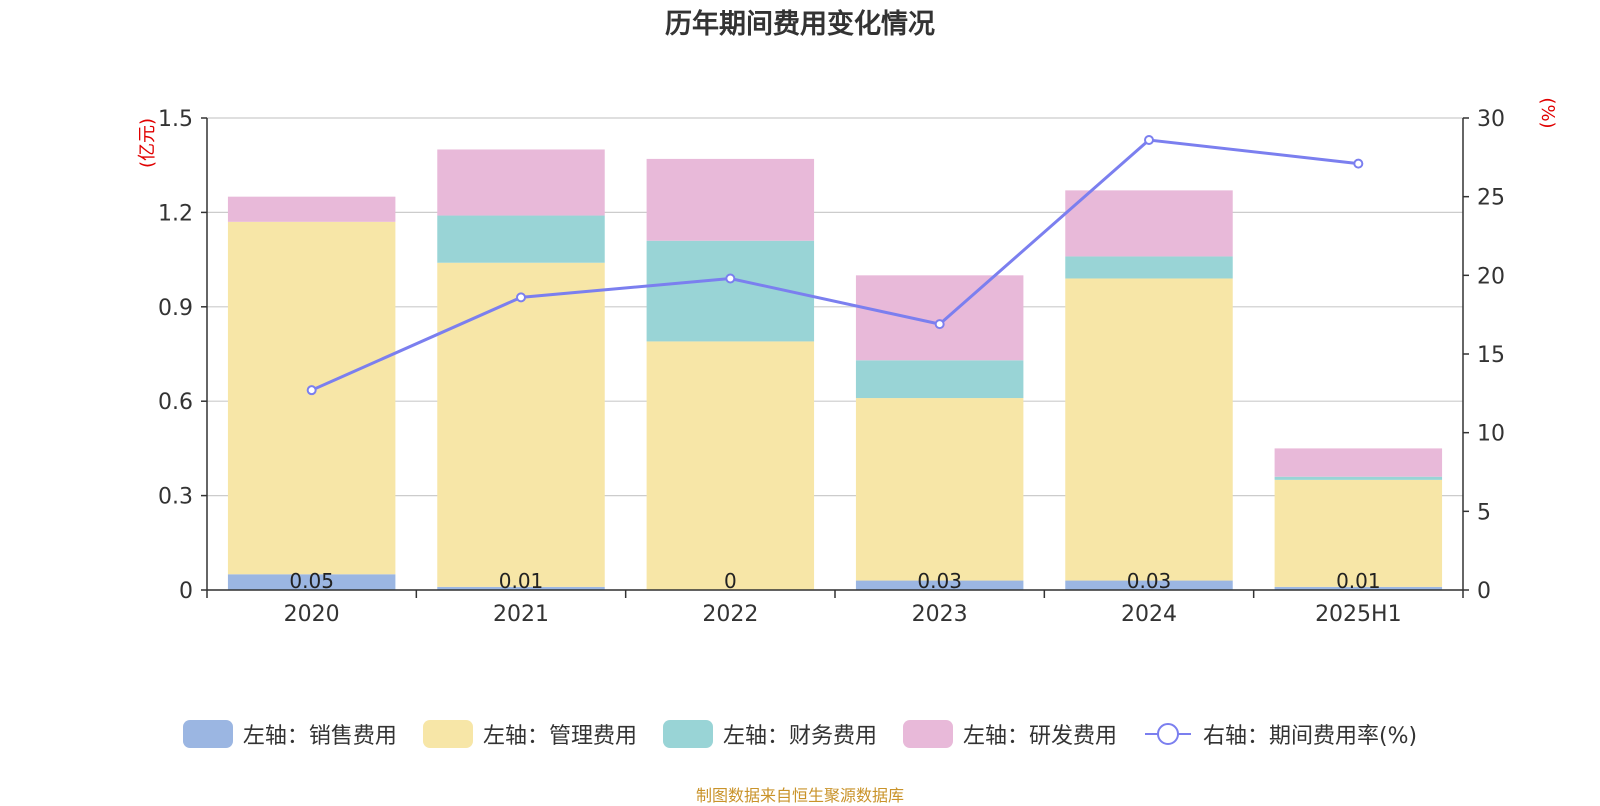 The height and width of the screenshot is (806, 1600). What do you see at coordinates (834, 581) in the screenshot?
I see `data-labels: 0.05 0.01 0 0.03 0.03 0.01` at bounding box center [834, 581].